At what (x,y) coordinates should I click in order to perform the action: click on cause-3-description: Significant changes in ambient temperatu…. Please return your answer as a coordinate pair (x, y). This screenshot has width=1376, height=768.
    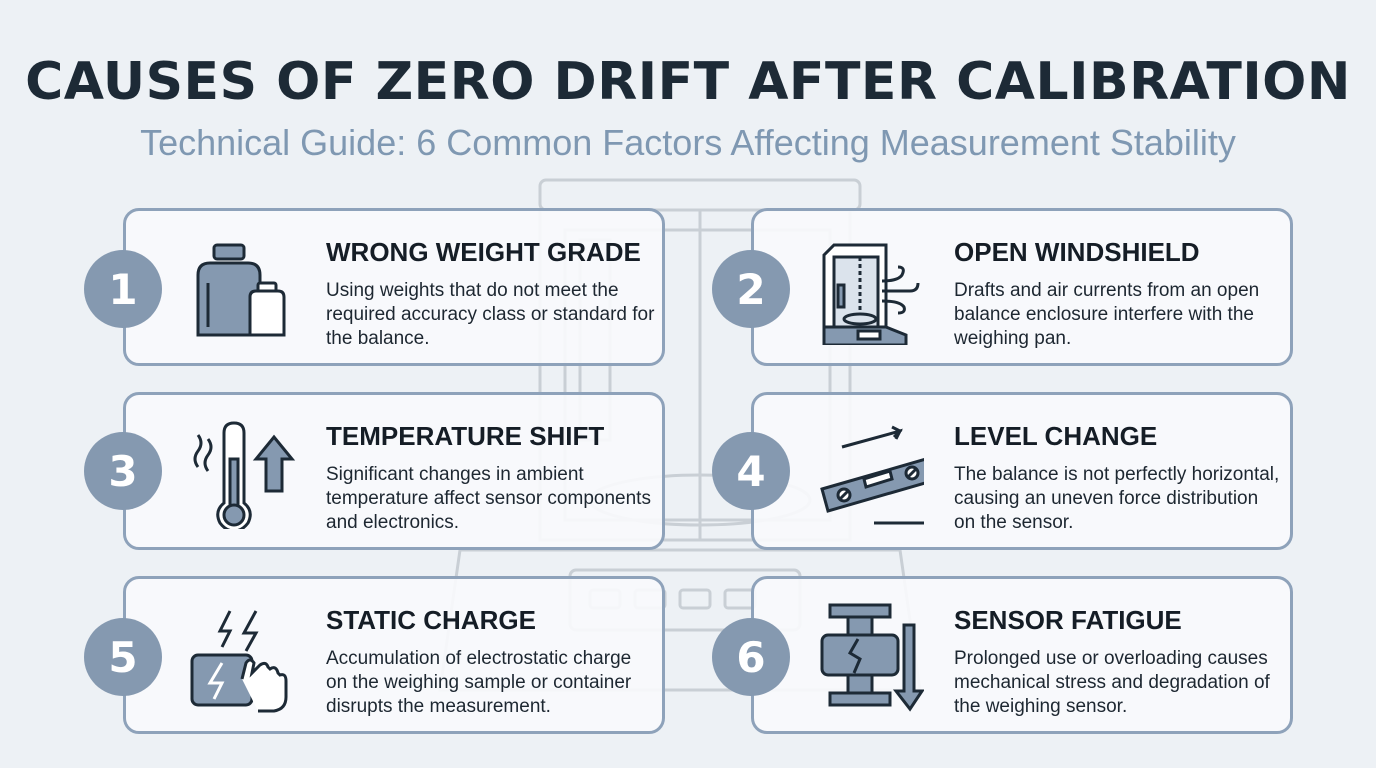
    Looking at the image, I should click on (488, 498).